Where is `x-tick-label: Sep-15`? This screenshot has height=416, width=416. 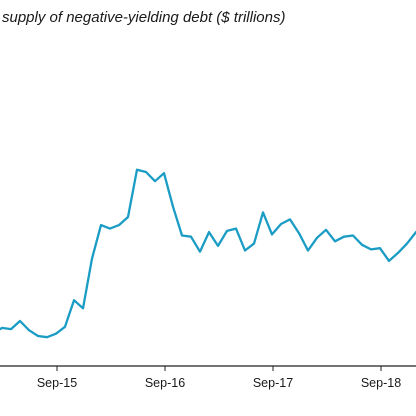 x-tick-label: Sep-15 is located at coordinates (57, 383).